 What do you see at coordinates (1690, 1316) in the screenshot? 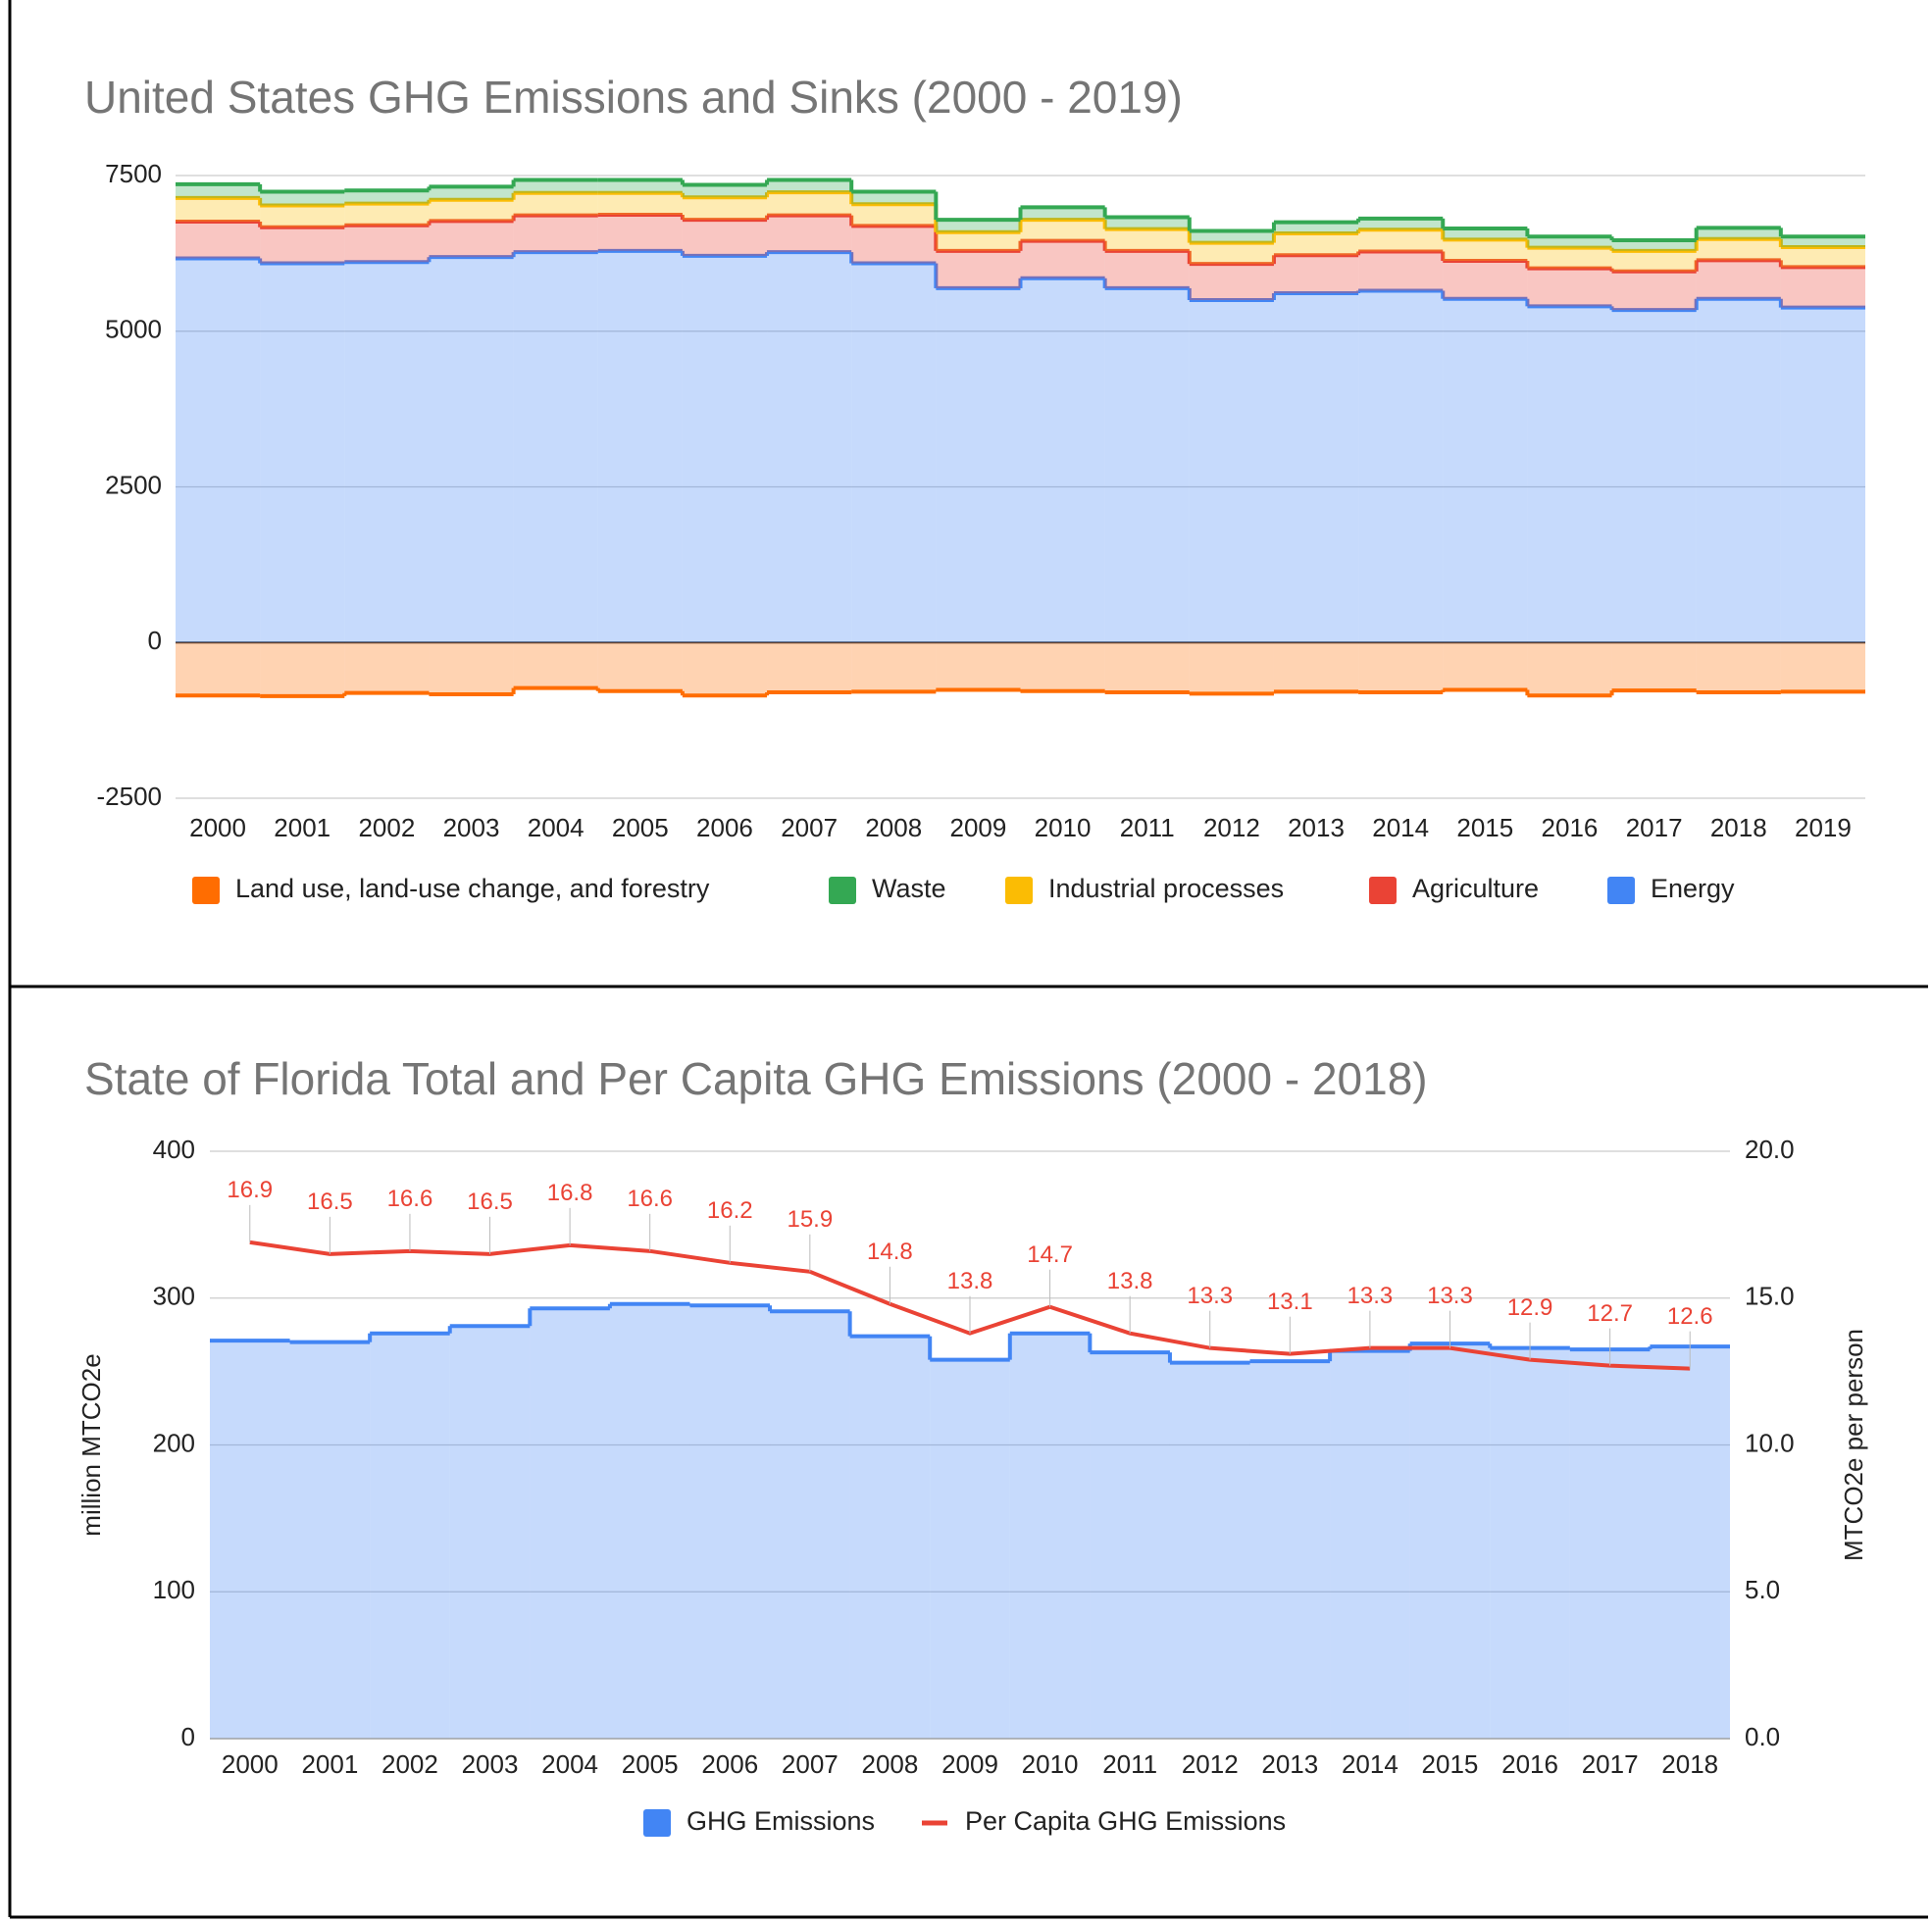
I see `data-label: 12.6` at bounding box center [1690, 1316].